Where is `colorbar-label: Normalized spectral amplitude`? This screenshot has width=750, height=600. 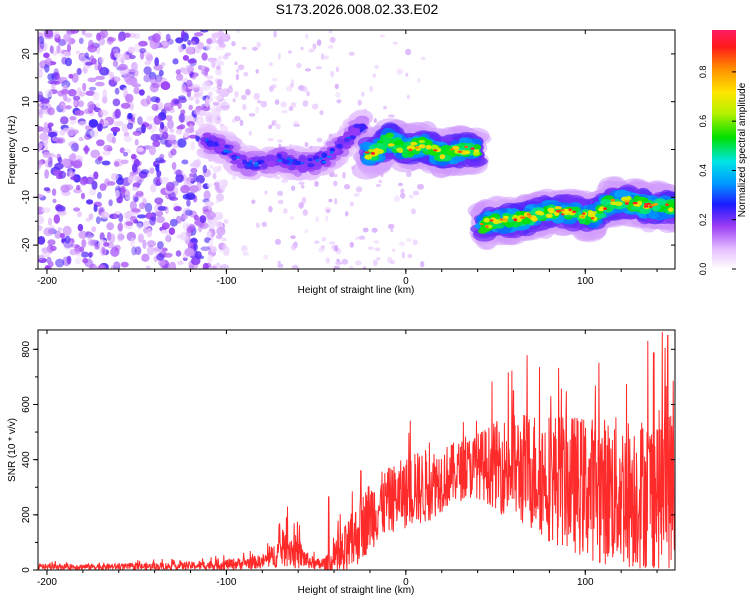 colorbar-label: Normalized spectral amplitude is located at coordinates (742, 149).